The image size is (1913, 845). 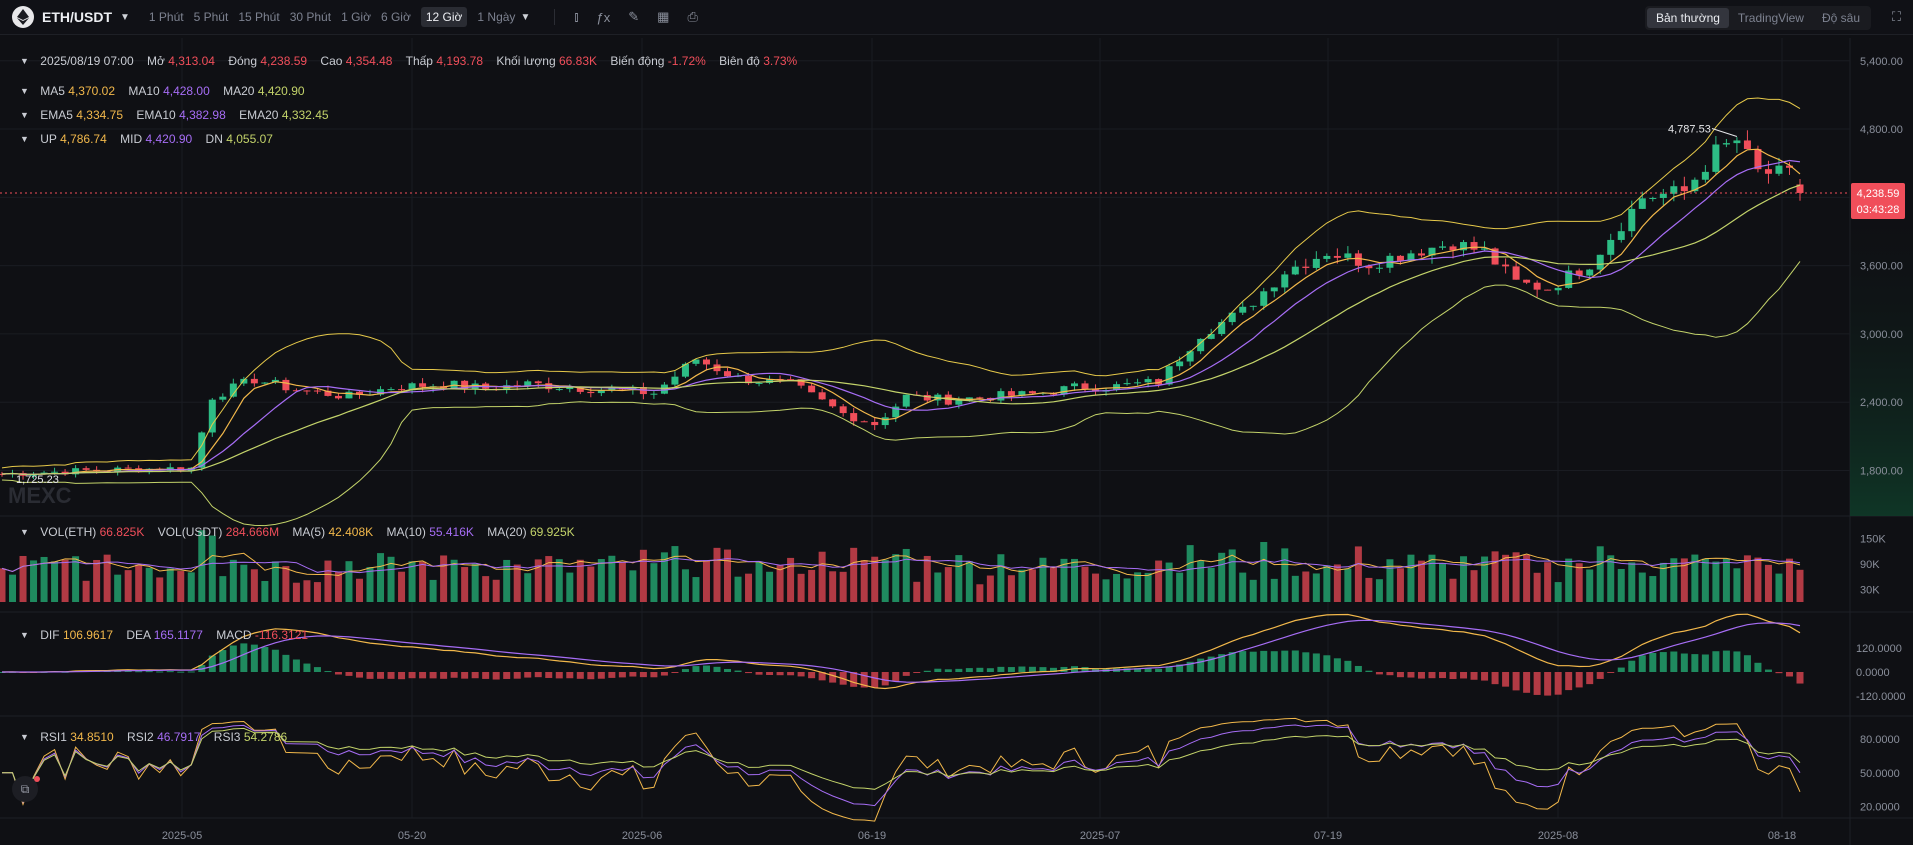 What do you see at coordinates (444, 17) in the screenshot?
I see `interval-12h: 12 Giờ` at bounding box center [444, 17].